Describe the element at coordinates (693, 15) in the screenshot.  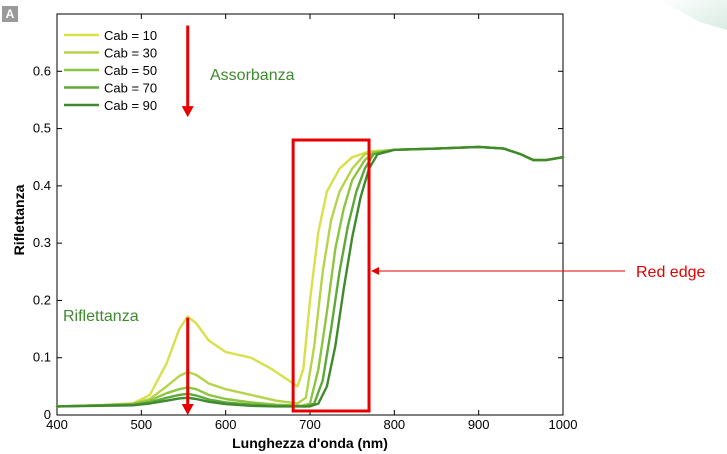
I see `corner-decoration` at that location.